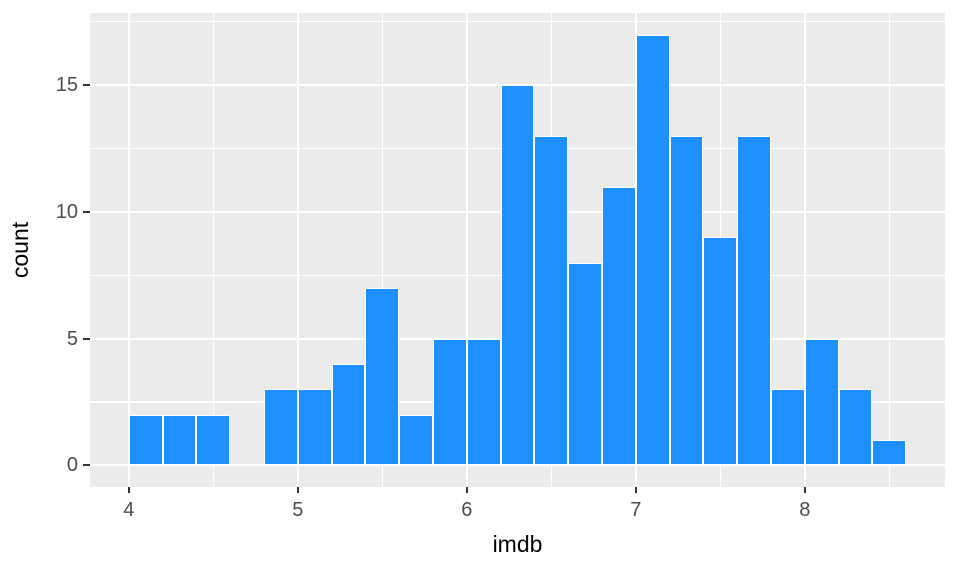  What do you see at coordinates (517, 544) in the screenshot?
I see `x-axis-title: imdb` at bounding box center [517, 544].